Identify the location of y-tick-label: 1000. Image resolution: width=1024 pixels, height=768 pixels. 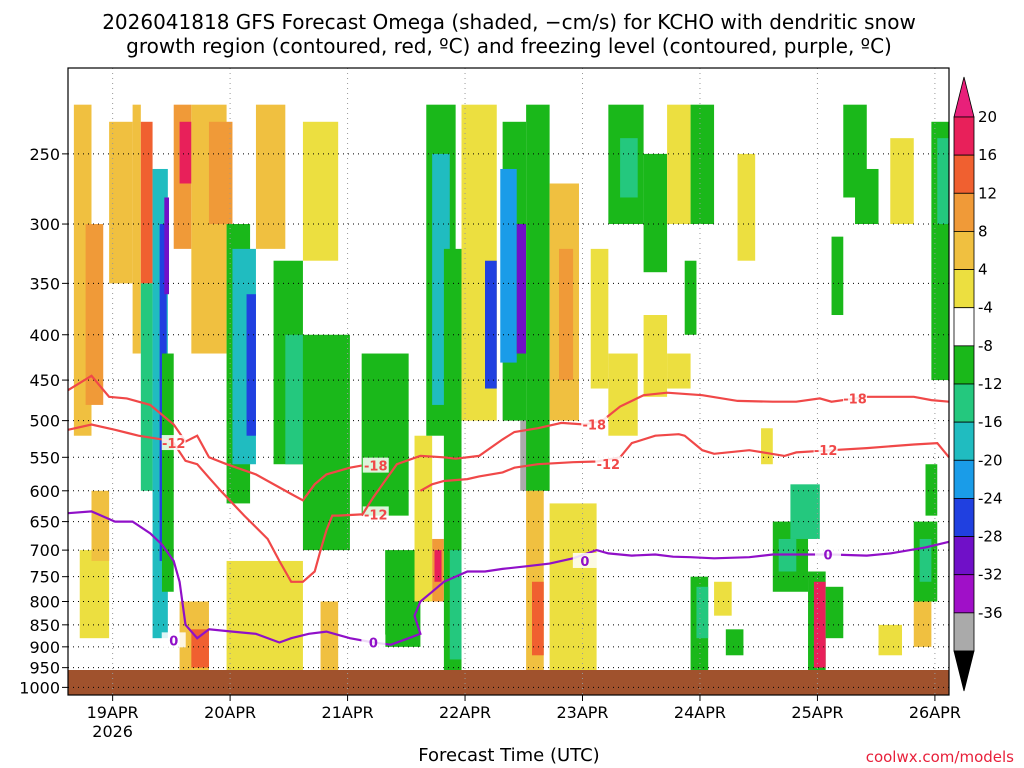
(39, 687).